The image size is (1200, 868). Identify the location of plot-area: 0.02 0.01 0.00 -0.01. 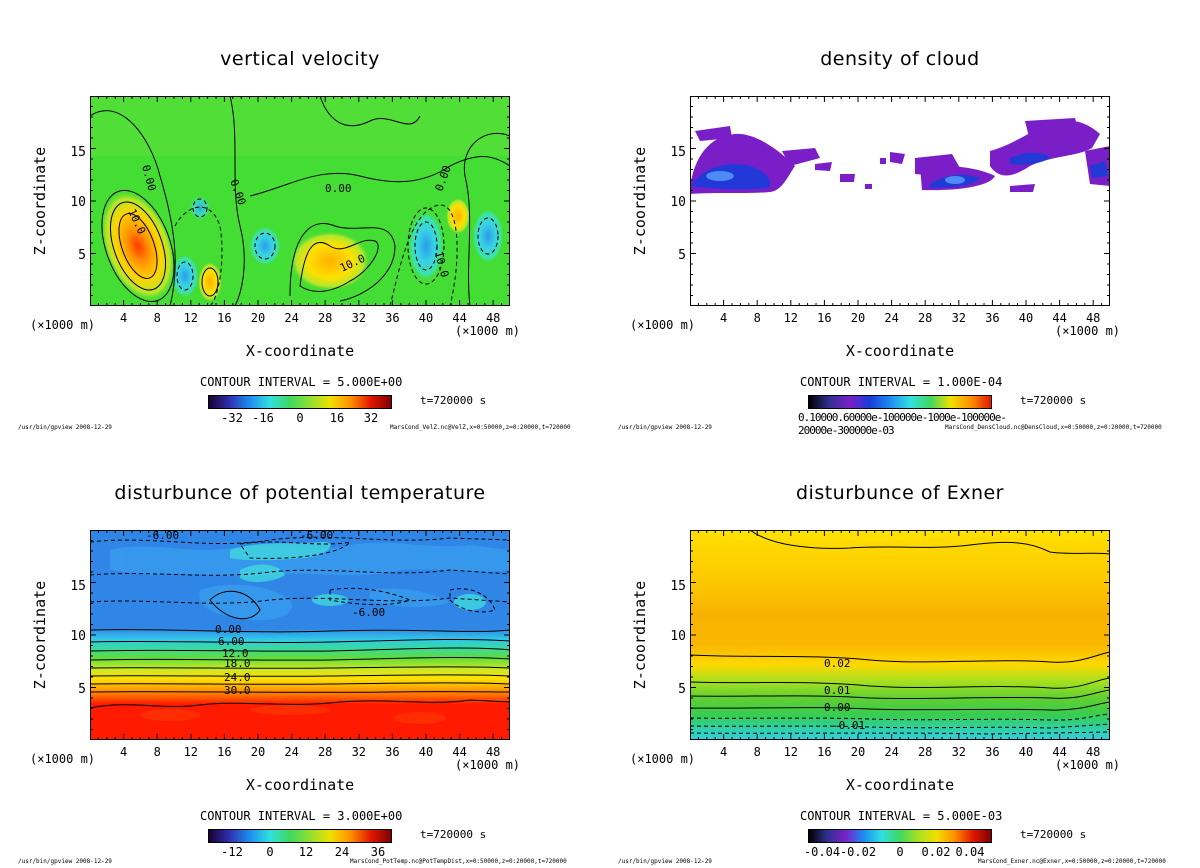
(900, 635).